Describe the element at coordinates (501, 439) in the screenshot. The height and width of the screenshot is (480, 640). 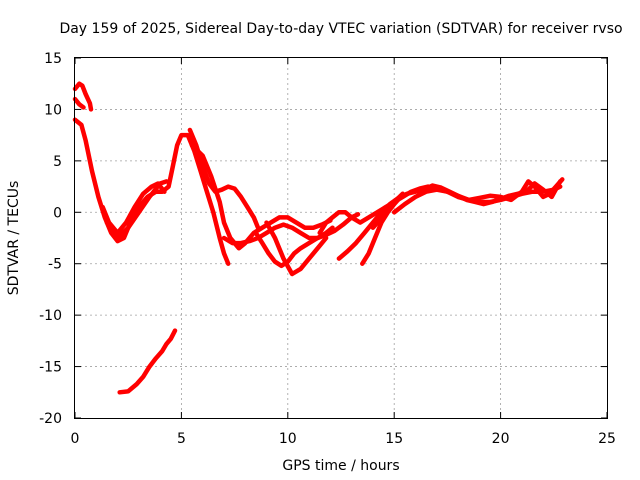
I see `x-tick-label: 20` at that location.